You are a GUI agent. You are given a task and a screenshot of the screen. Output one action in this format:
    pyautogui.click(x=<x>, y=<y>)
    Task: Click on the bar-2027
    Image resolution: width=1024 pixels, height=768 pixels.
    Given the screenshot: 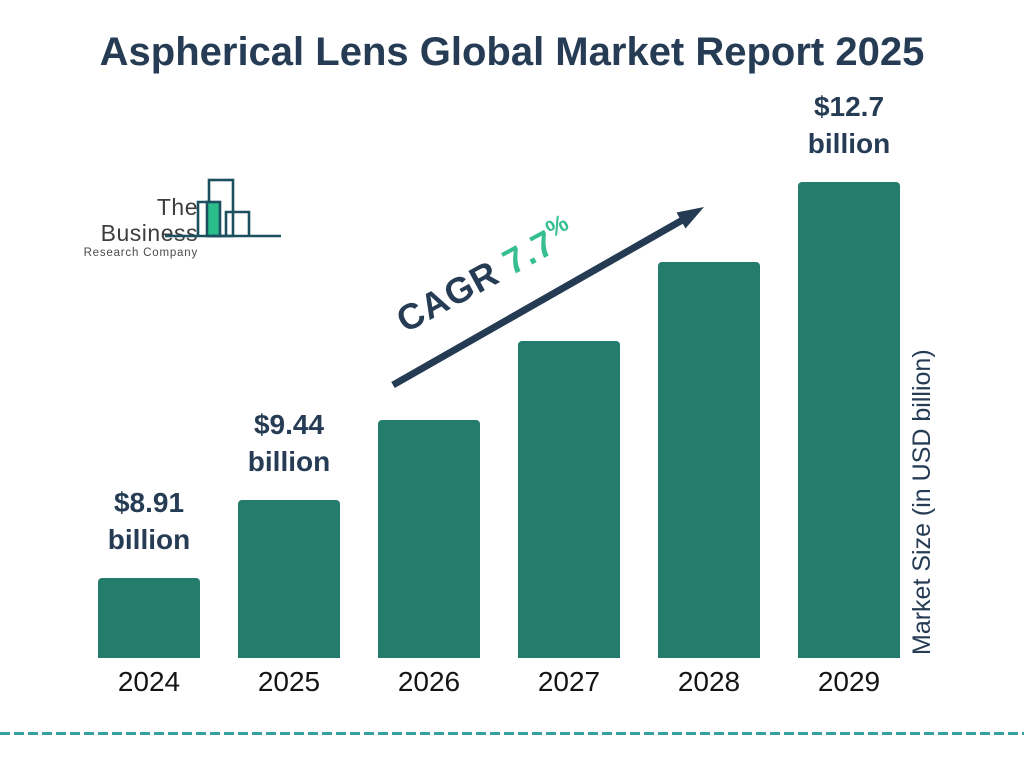 What is the action you would take?
    pyautogui.click(x=569, y=499)
    